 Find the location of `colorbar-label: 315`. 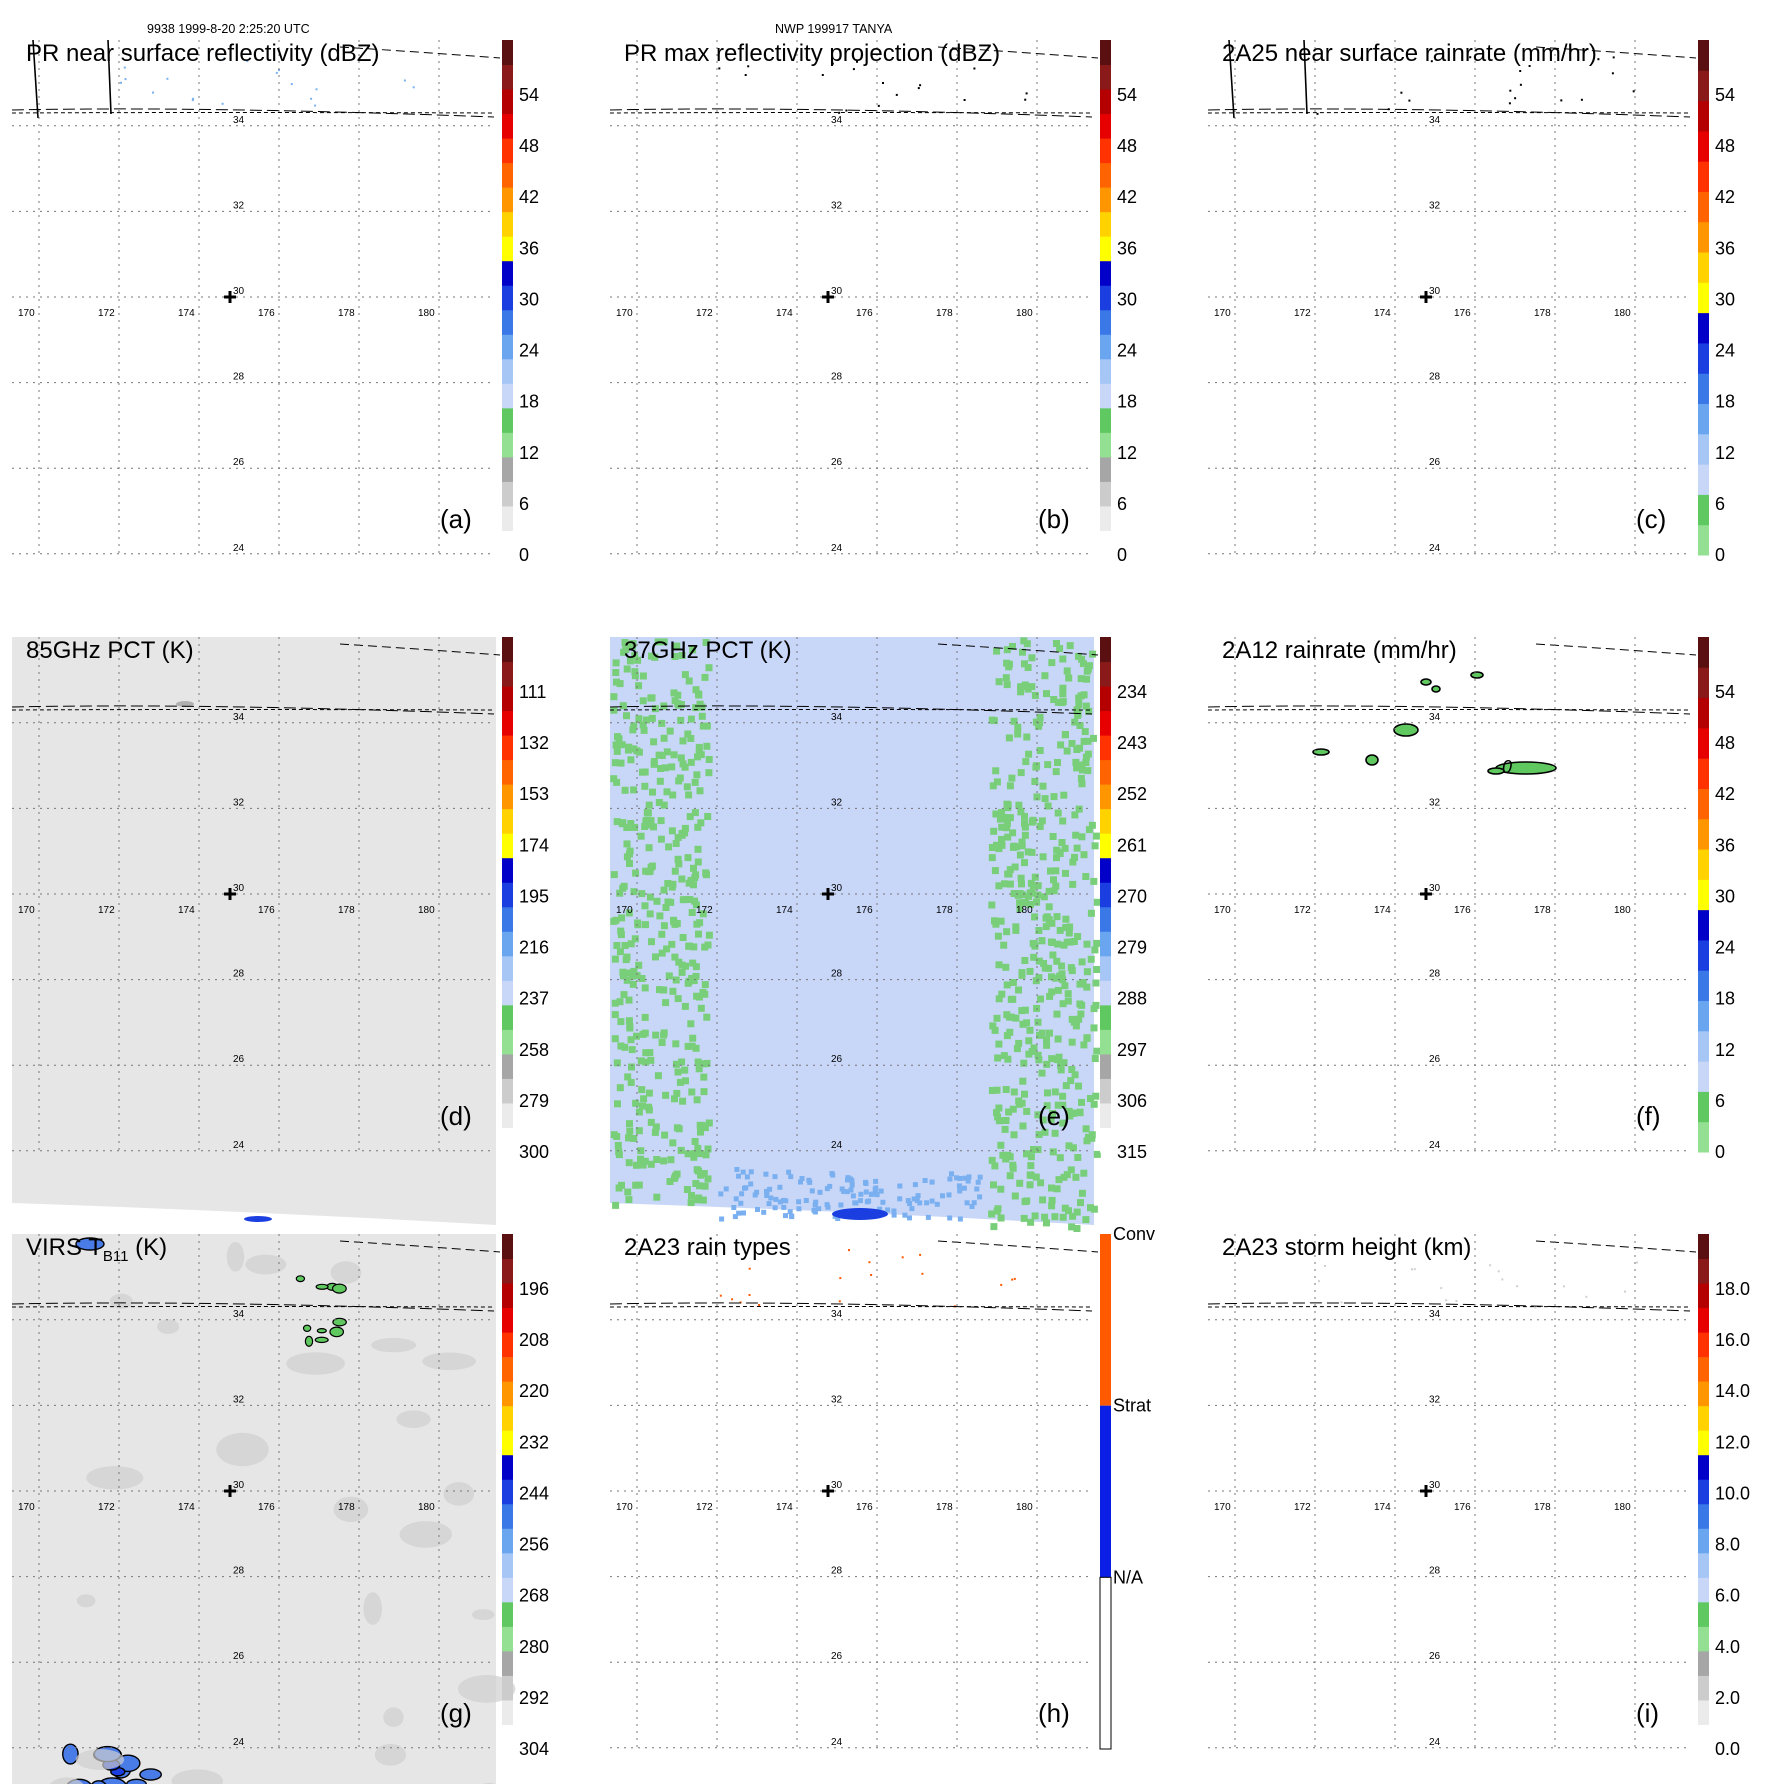

colorbar-label: 315 is located at coordinates (1132, 1152).